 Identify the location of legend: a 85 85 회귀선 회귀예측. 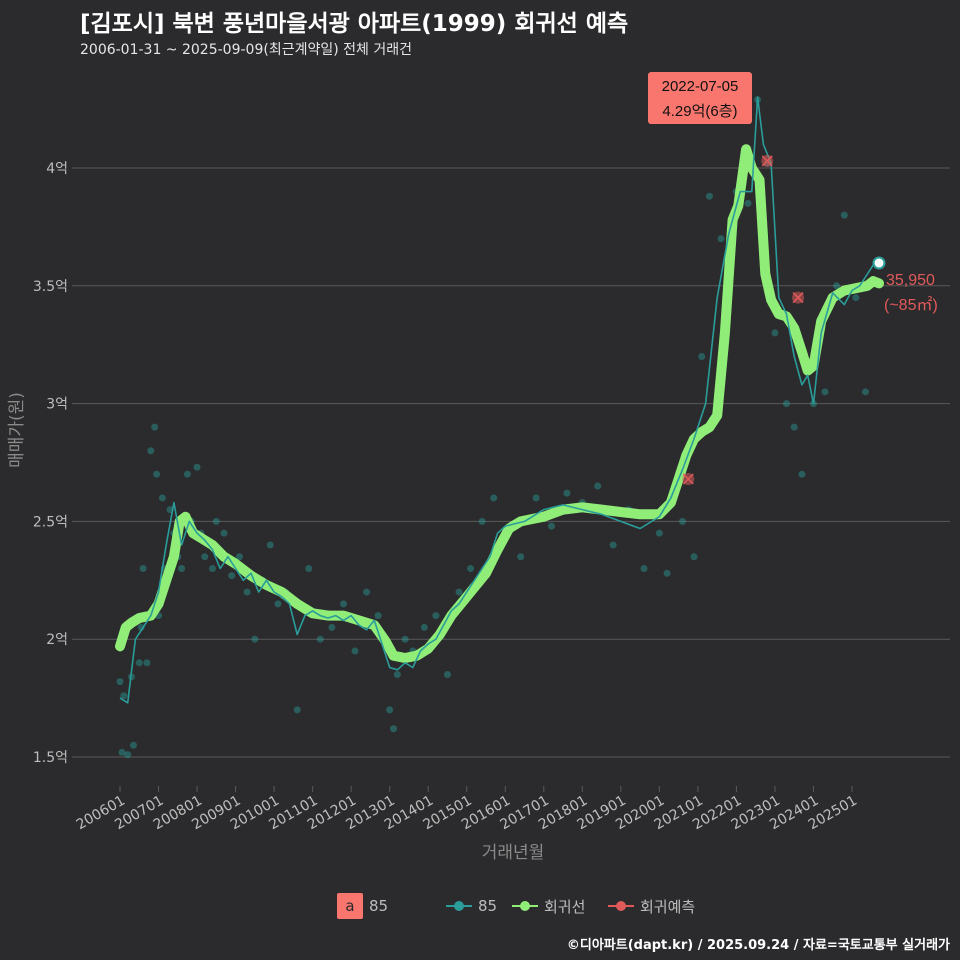
(480, 906).